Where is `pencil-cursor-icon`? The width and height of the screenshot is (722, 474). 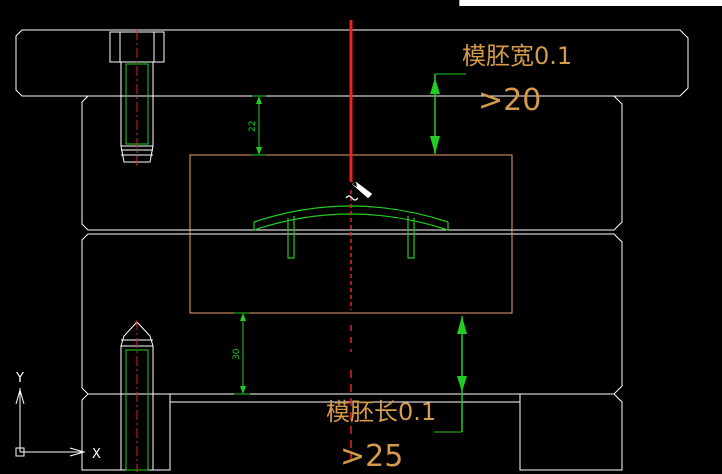
pencil-cursor-icon is located at coordinates (359, 191).